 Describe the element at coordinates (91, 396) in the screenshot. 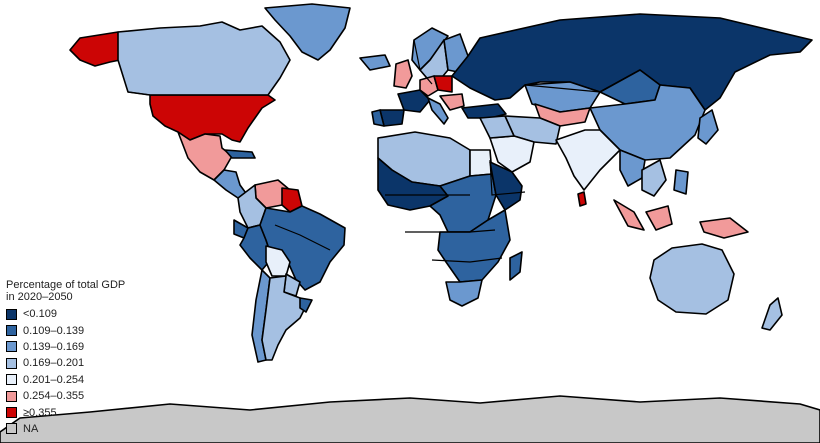

I see `legend-item: 0.254–0.355` at that location.